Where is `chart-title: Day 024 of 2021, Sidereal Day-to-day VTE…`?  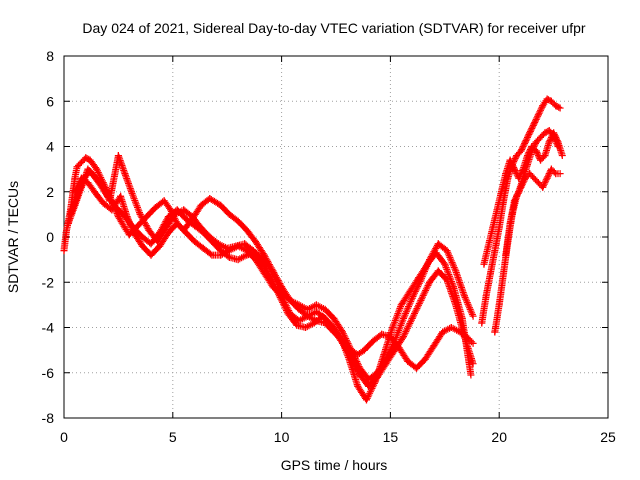
chart-title: Day 024 of 2021, Sidereal Day-to-day VTE… is located at coordinates (334, 28).